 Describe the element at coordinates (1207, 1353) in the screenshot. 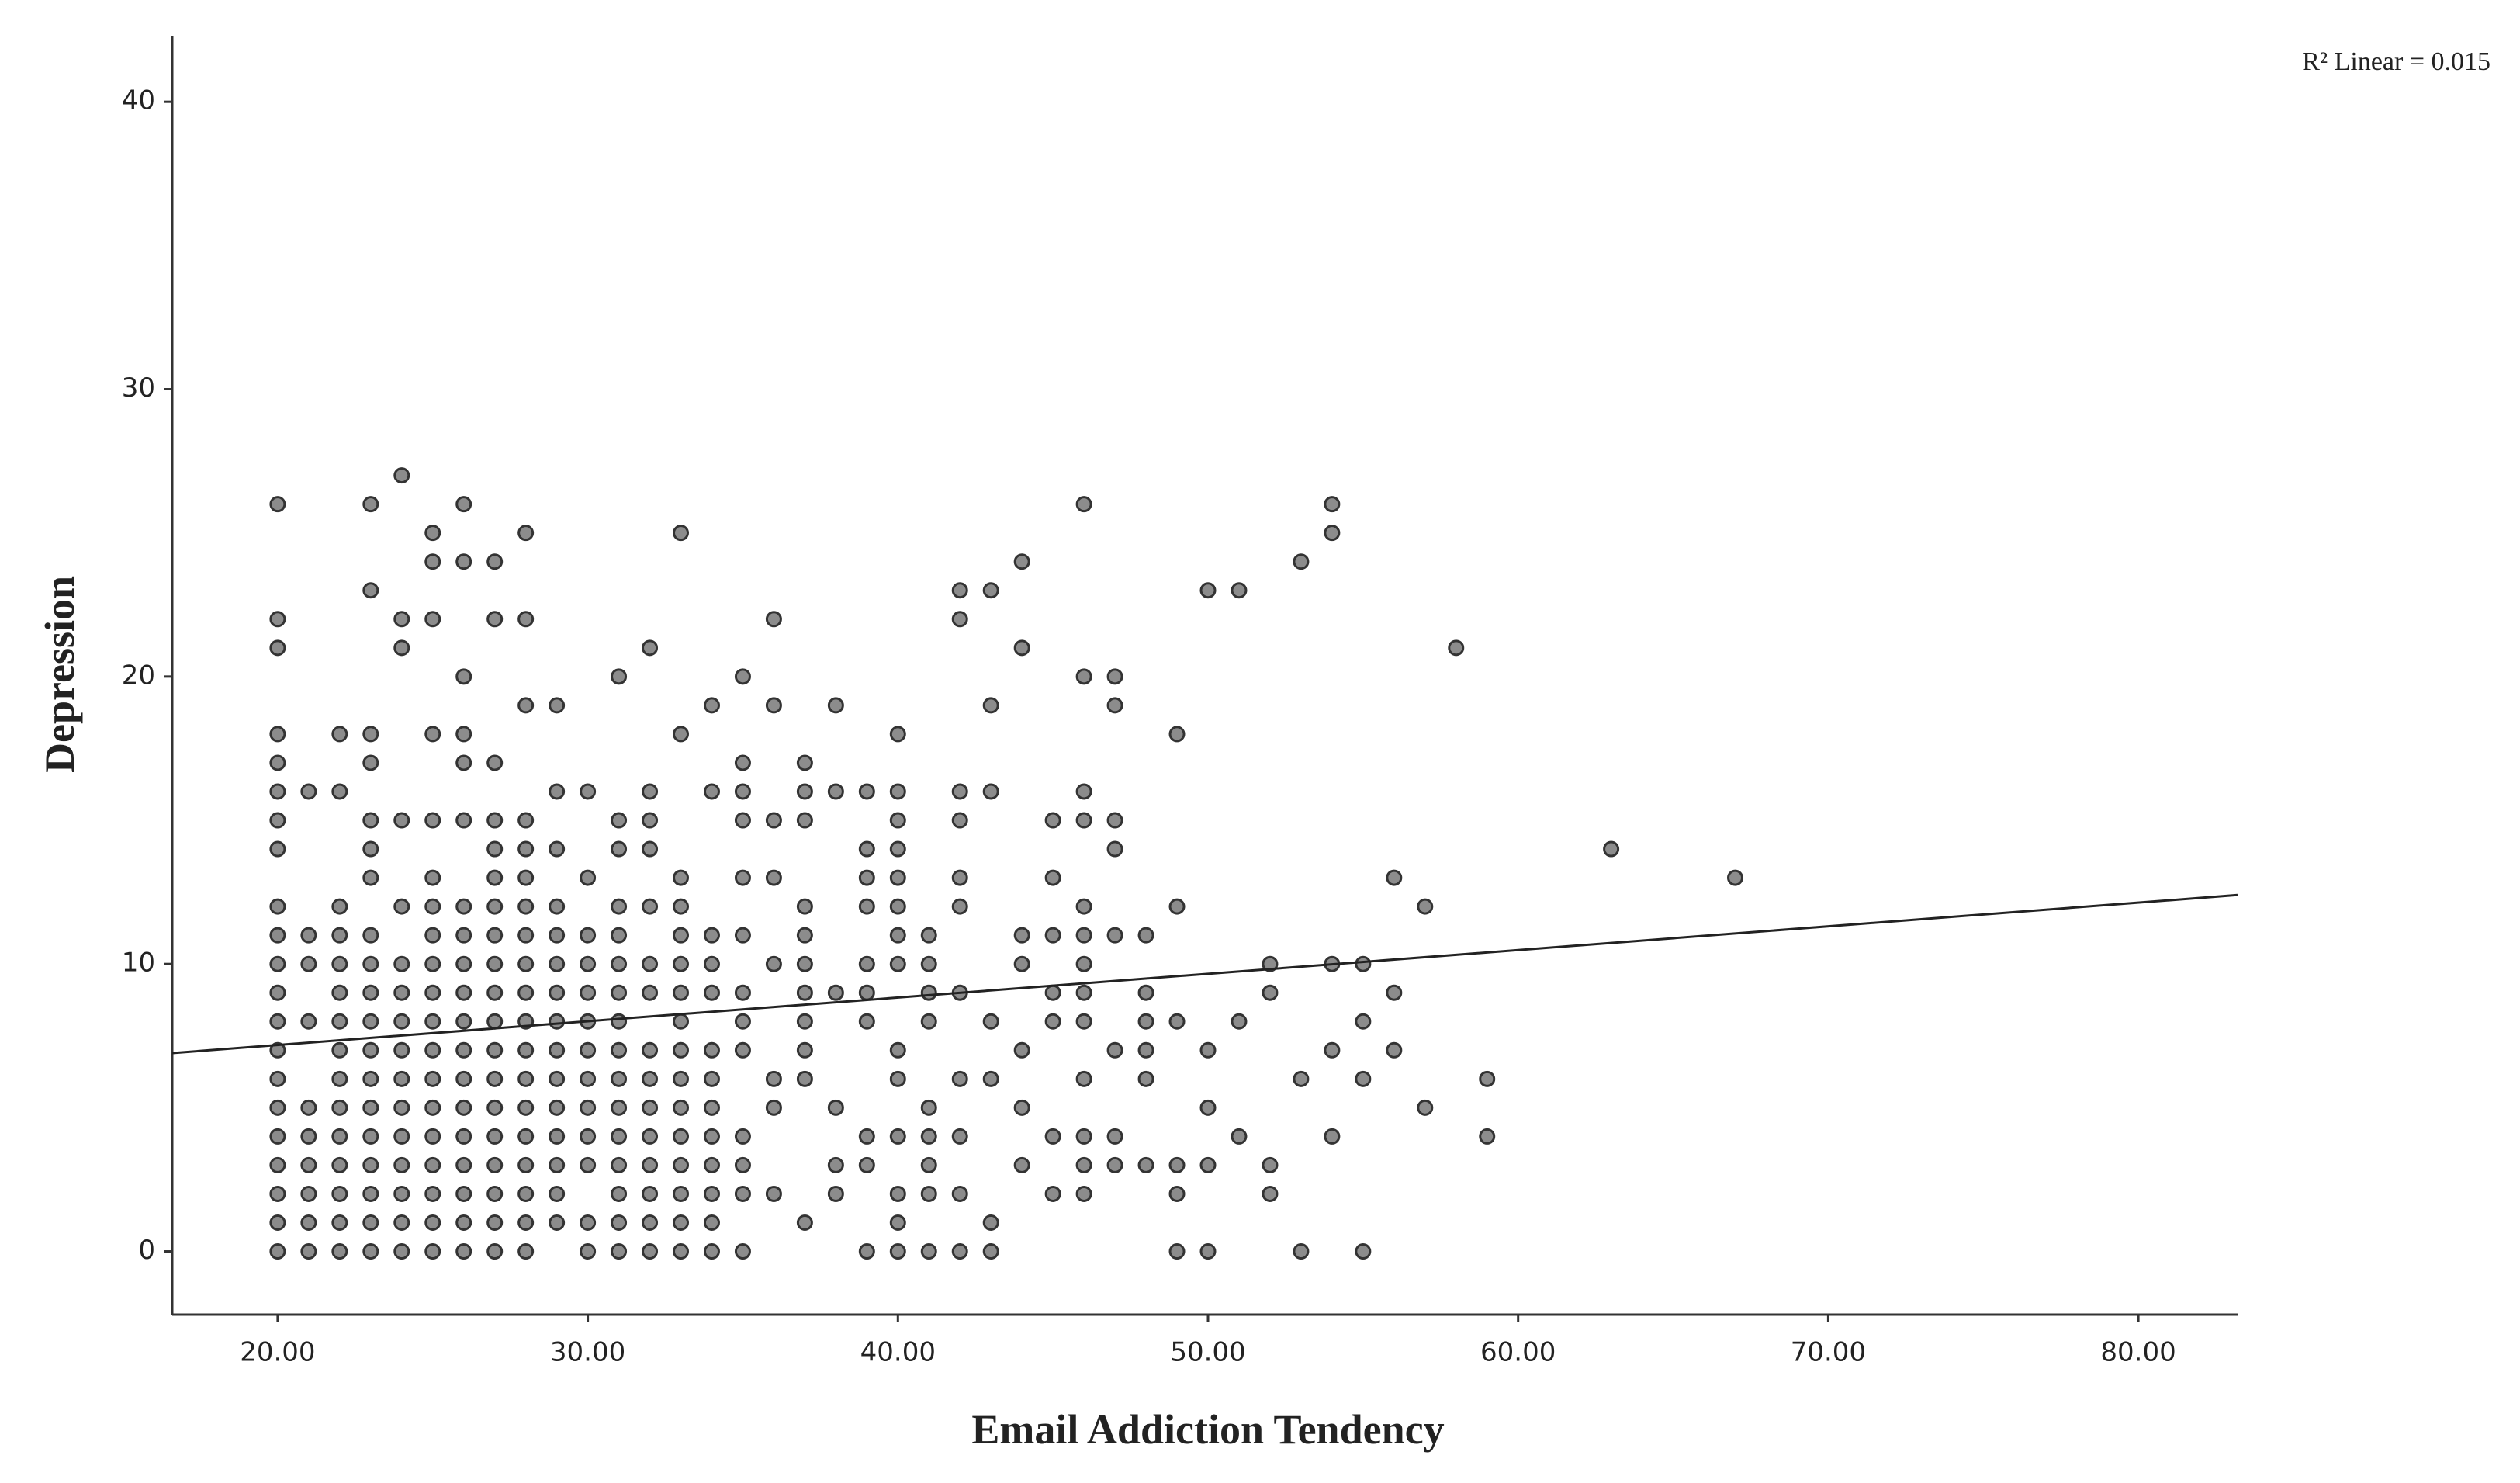

I see `x-tick-label: 50.00` at that location.